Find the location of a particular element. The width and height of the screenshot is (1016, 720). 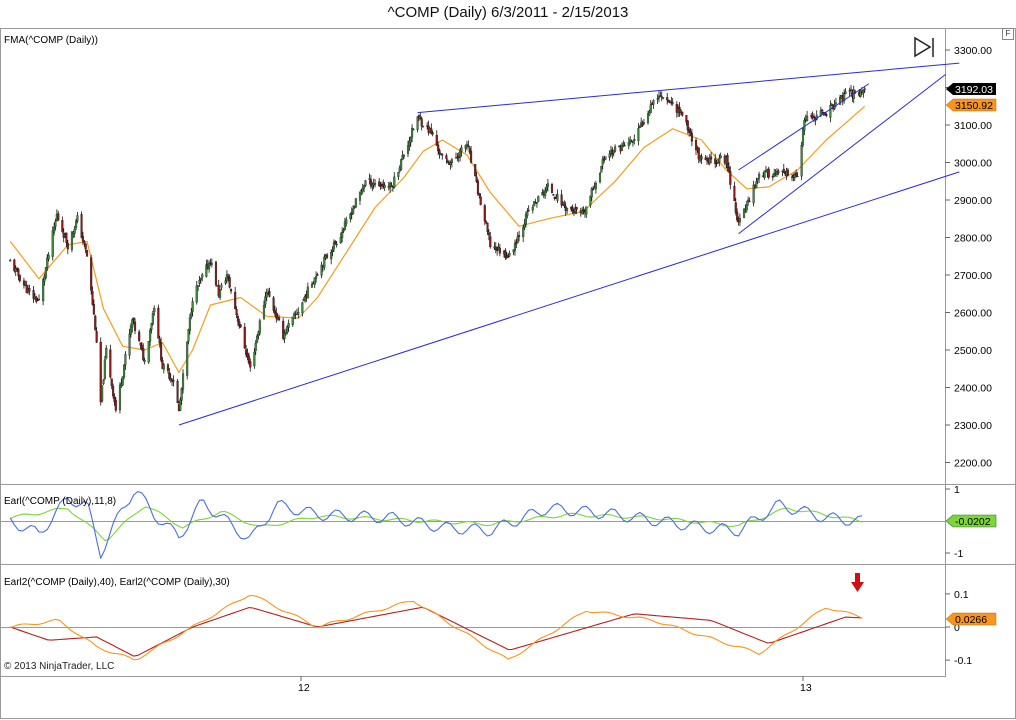

signal-arrow-icon is located at coordinates (857, 582).